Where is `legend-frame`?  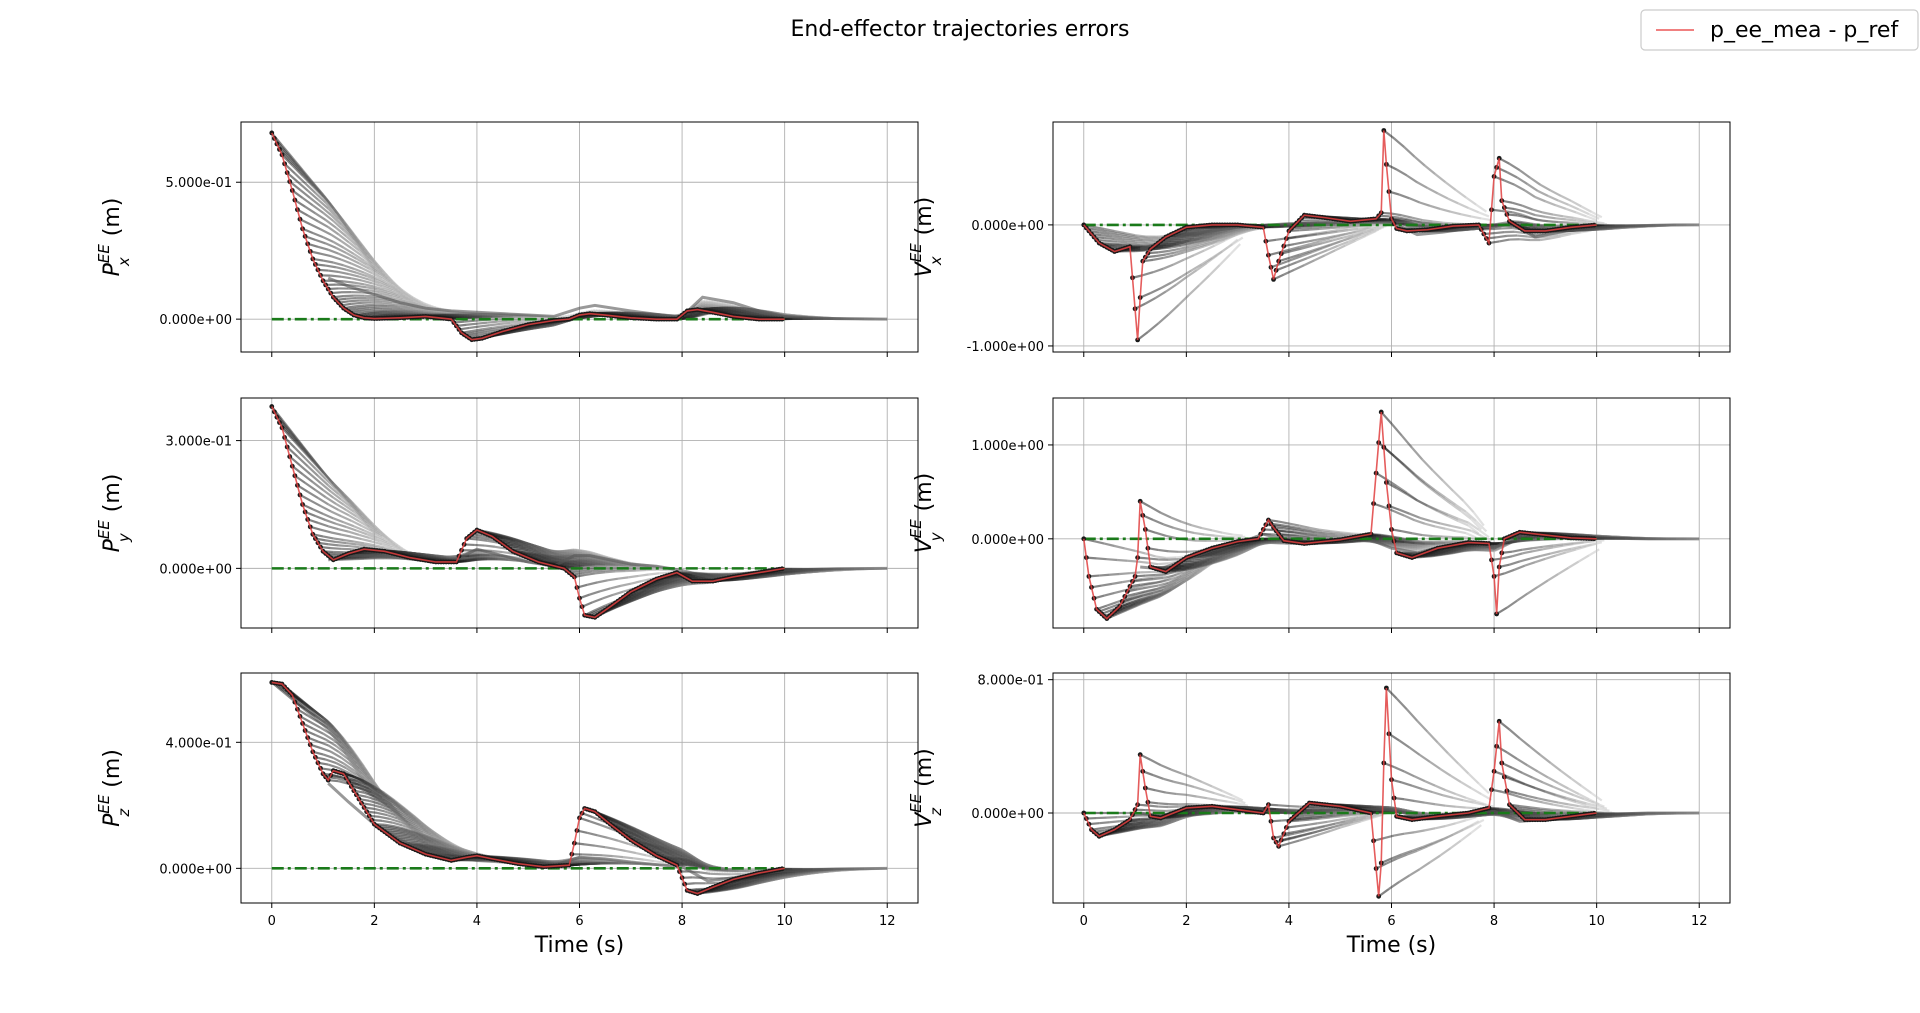 legend-frame is located at coordinates (1779, 30).